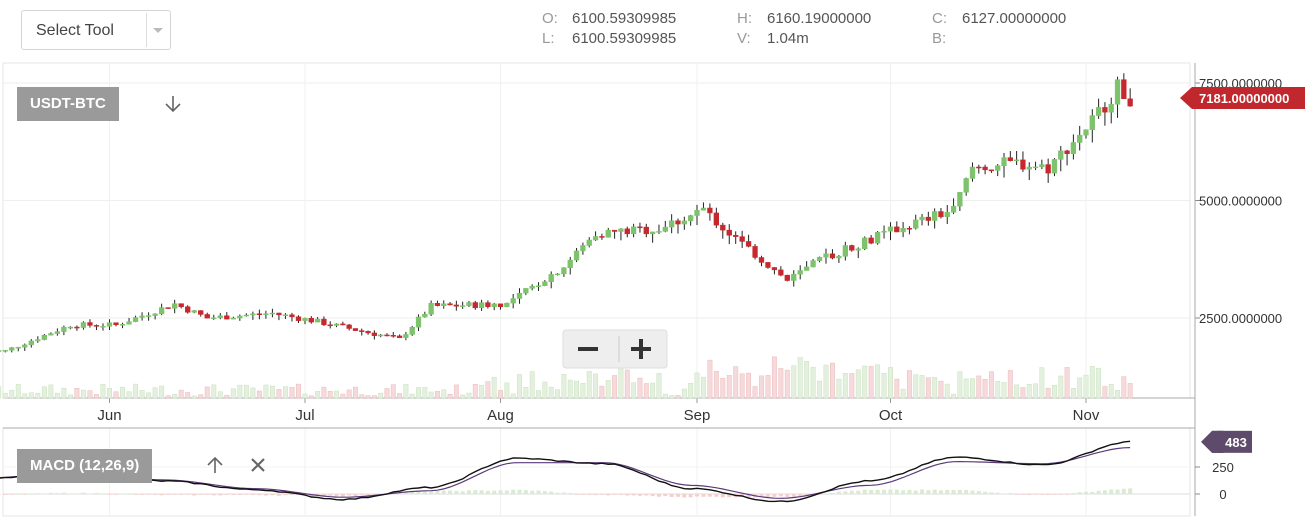  I want to click on select-tool-dropdown: Select Tool, so click(96, 30).